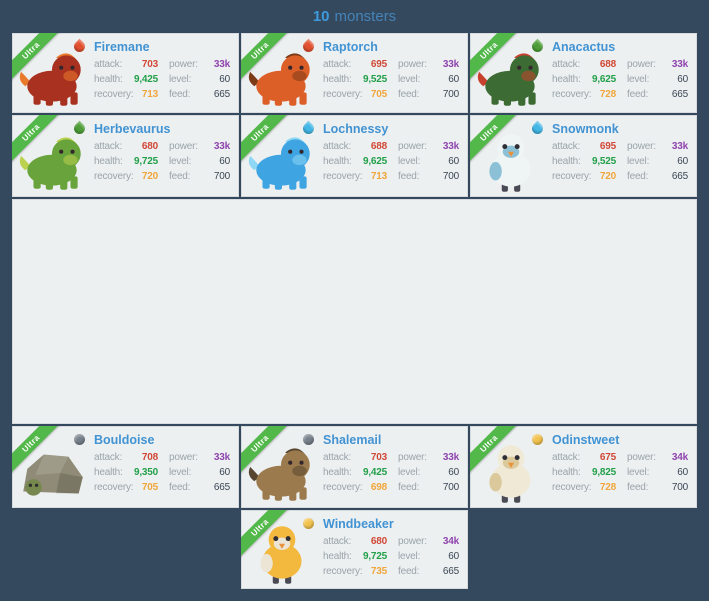  Describe the element at coordinates (378, 94) in the screenshot. I see `recovery-value: 705` at that location.